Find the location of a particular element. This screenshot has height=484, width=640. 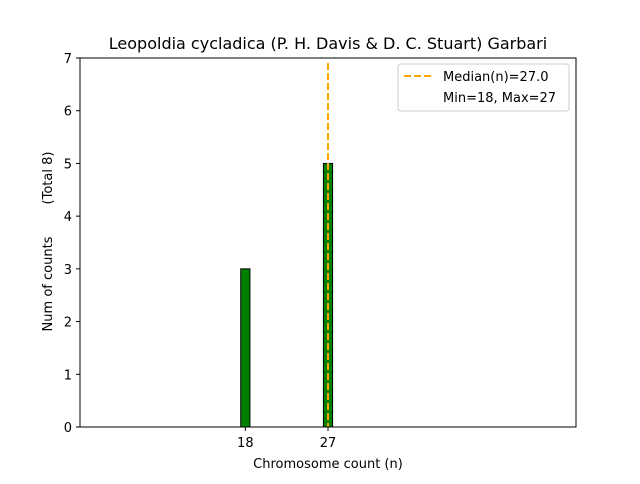

y-tick-label-7: 7 is located at coordinates (68, 59).